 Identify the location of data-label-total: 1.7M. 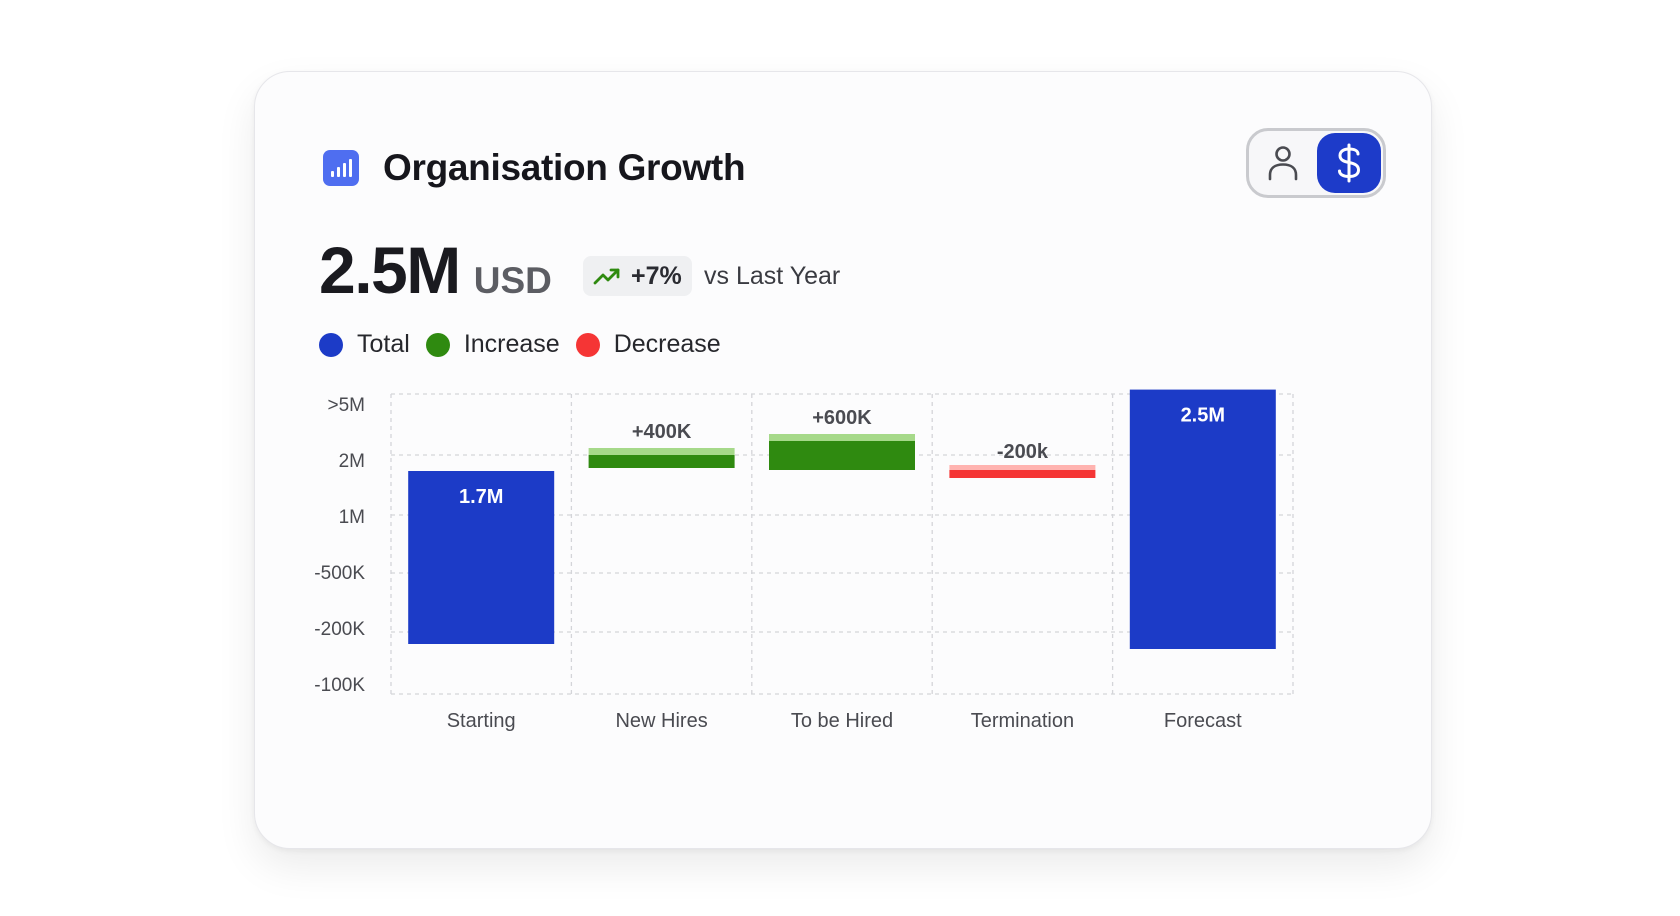
(481, 497).